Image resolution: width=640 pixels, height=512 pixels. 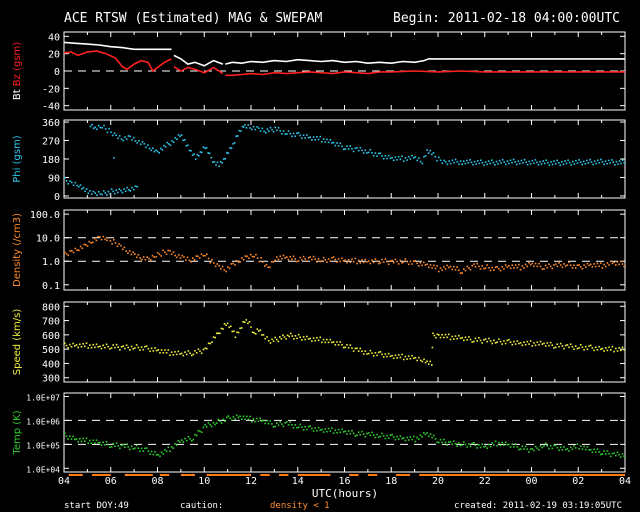 What do you see at coordinates (344, 159) in the screenshot?
I see `panel-frame` at bounding box center [344, 159].